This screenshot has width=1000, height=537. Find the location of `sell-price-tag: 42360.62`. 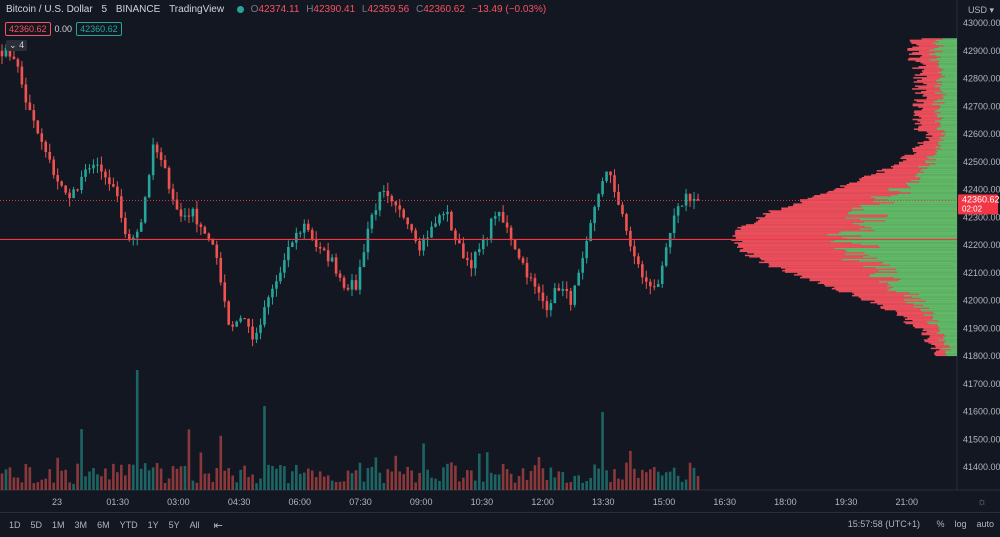

sell-price-tag: 42360.62 is located at coordinates (28, 29).